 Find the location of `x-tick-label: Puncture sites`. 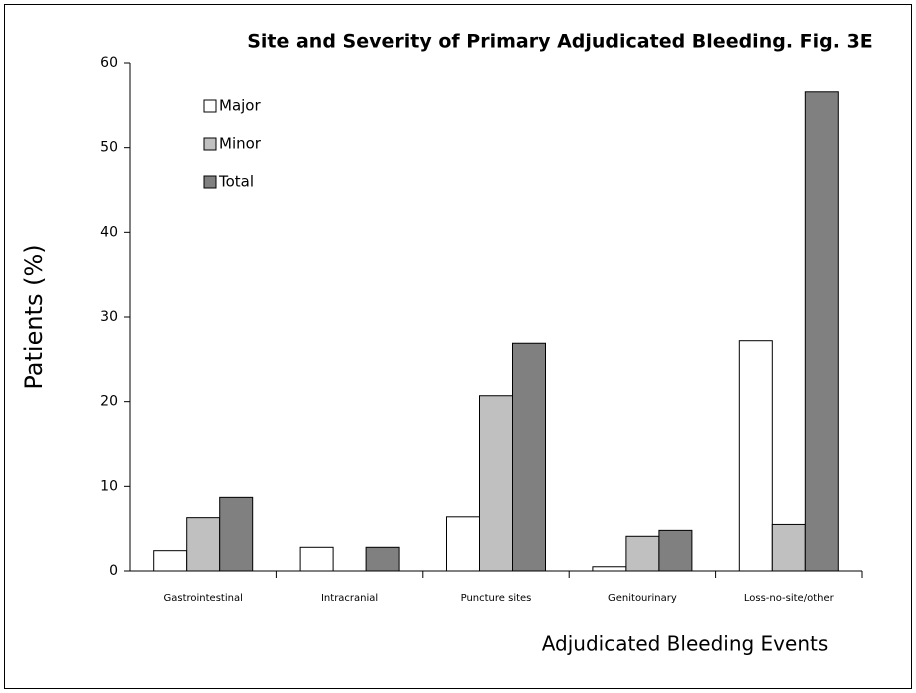

x-tick-label: Puncture sites is located at coordinates (496, 598).